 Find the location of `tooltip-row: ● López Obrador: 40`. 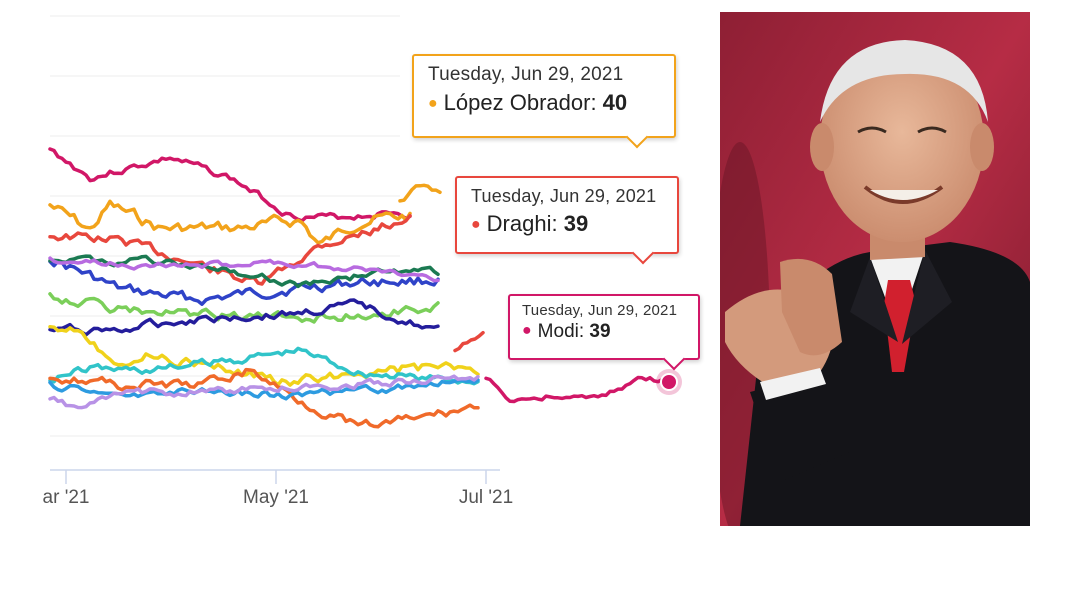

tooltip-row: ● López Obrador: 40 is located at coordinates (528, 102).